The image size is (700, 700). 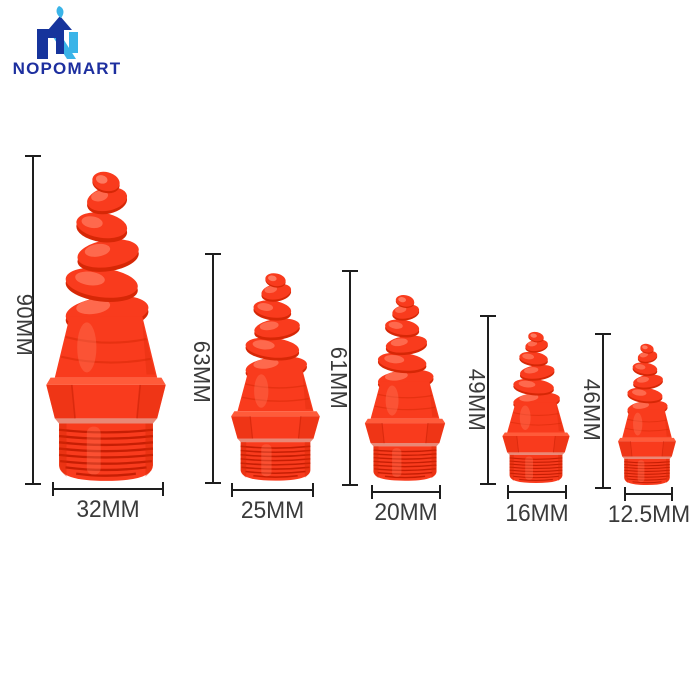 What do you see at coordinates (202, 372) in the screenshot?
I see `height-dimension-label: 63MM` at bounding box center [202, 372].